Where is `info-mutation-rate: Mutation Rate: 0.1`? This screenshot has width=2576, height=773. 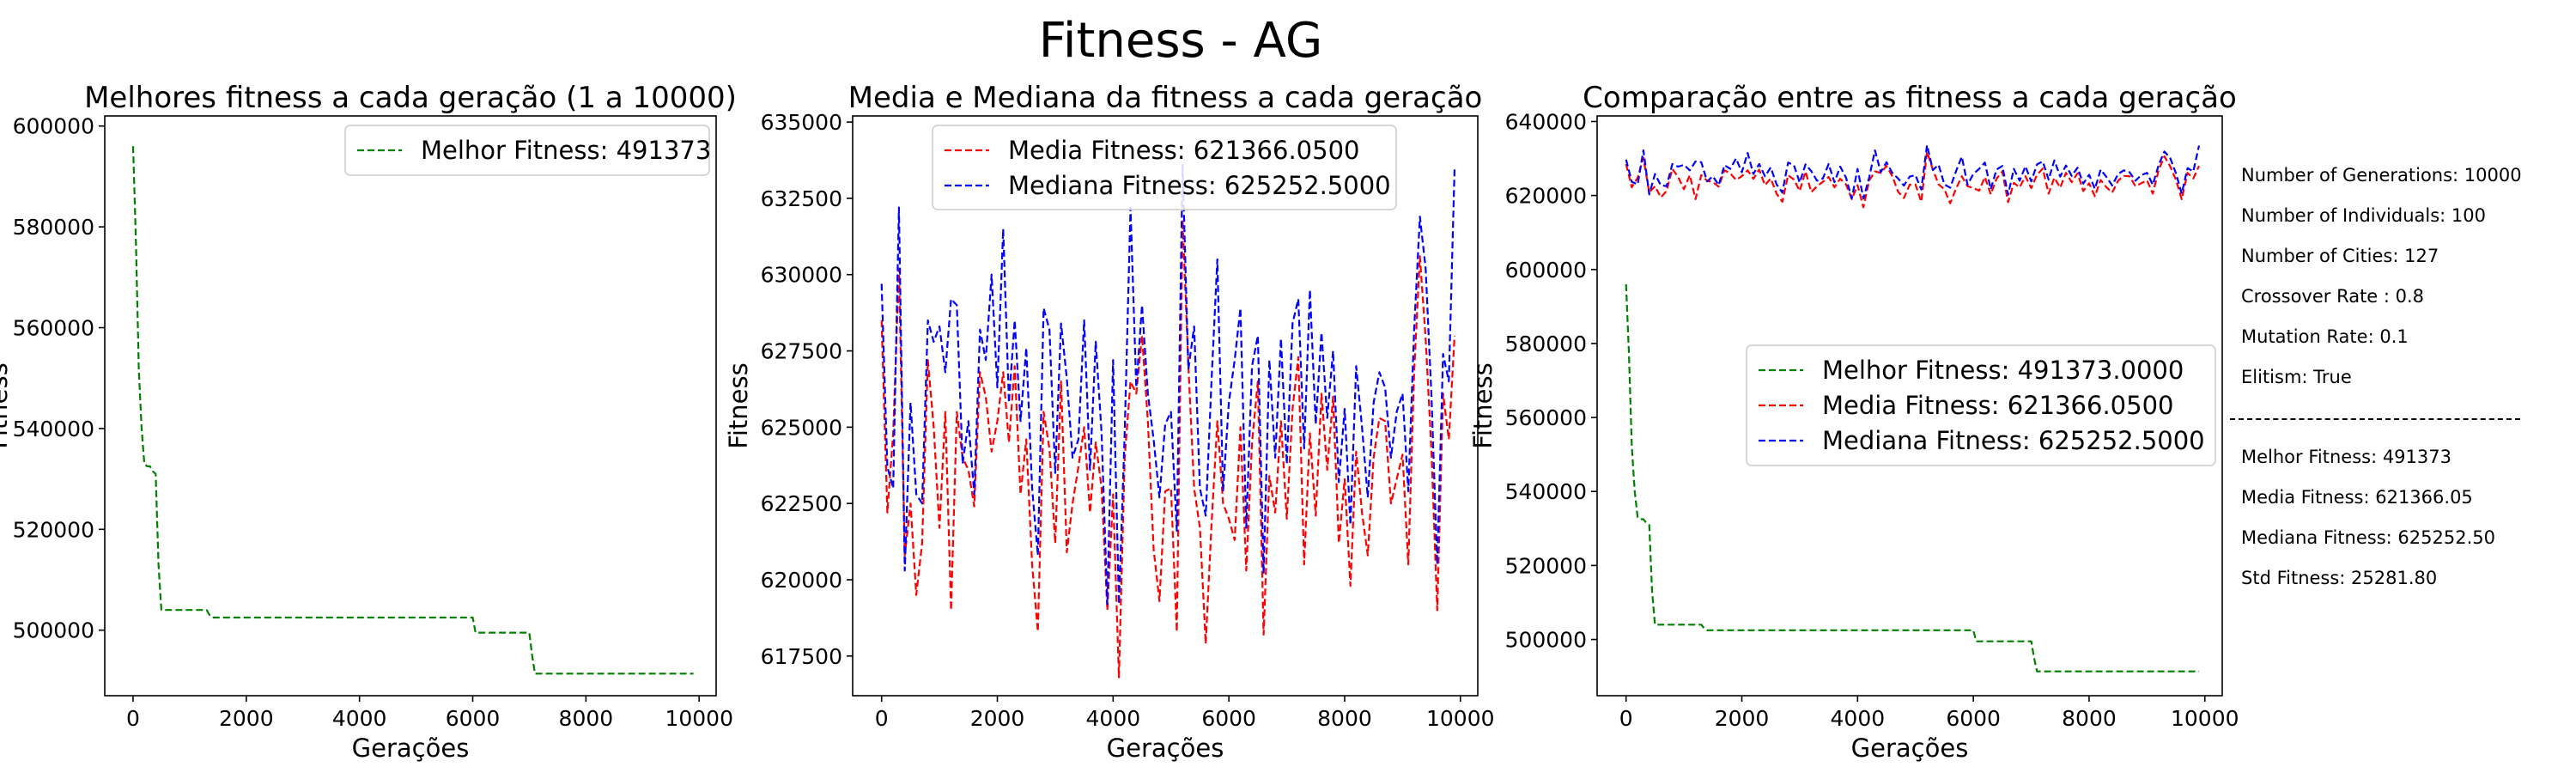 info-mutation-rate: Mutation Rate: 0.1 is located at coordinates (2325, 336).